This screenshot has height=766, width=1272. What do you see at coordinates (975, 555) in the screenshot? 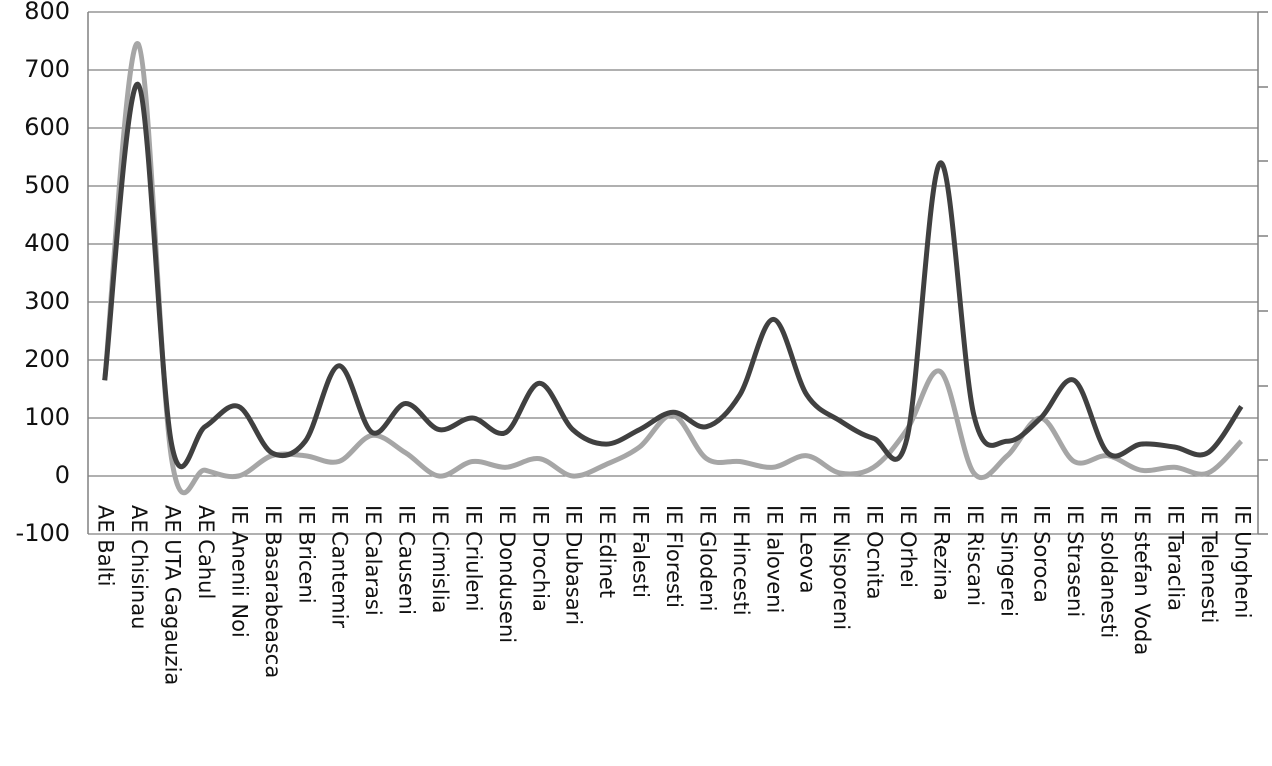
I see `x-tick-label: IE Riscani` at bounding box center [975, 555].